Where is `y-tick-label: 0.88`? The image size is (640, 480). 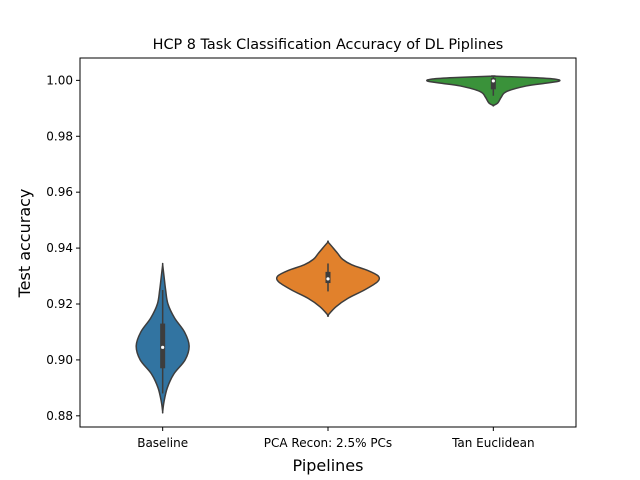
y-tick-label: 0.88 is located at coordinates (59, 416).